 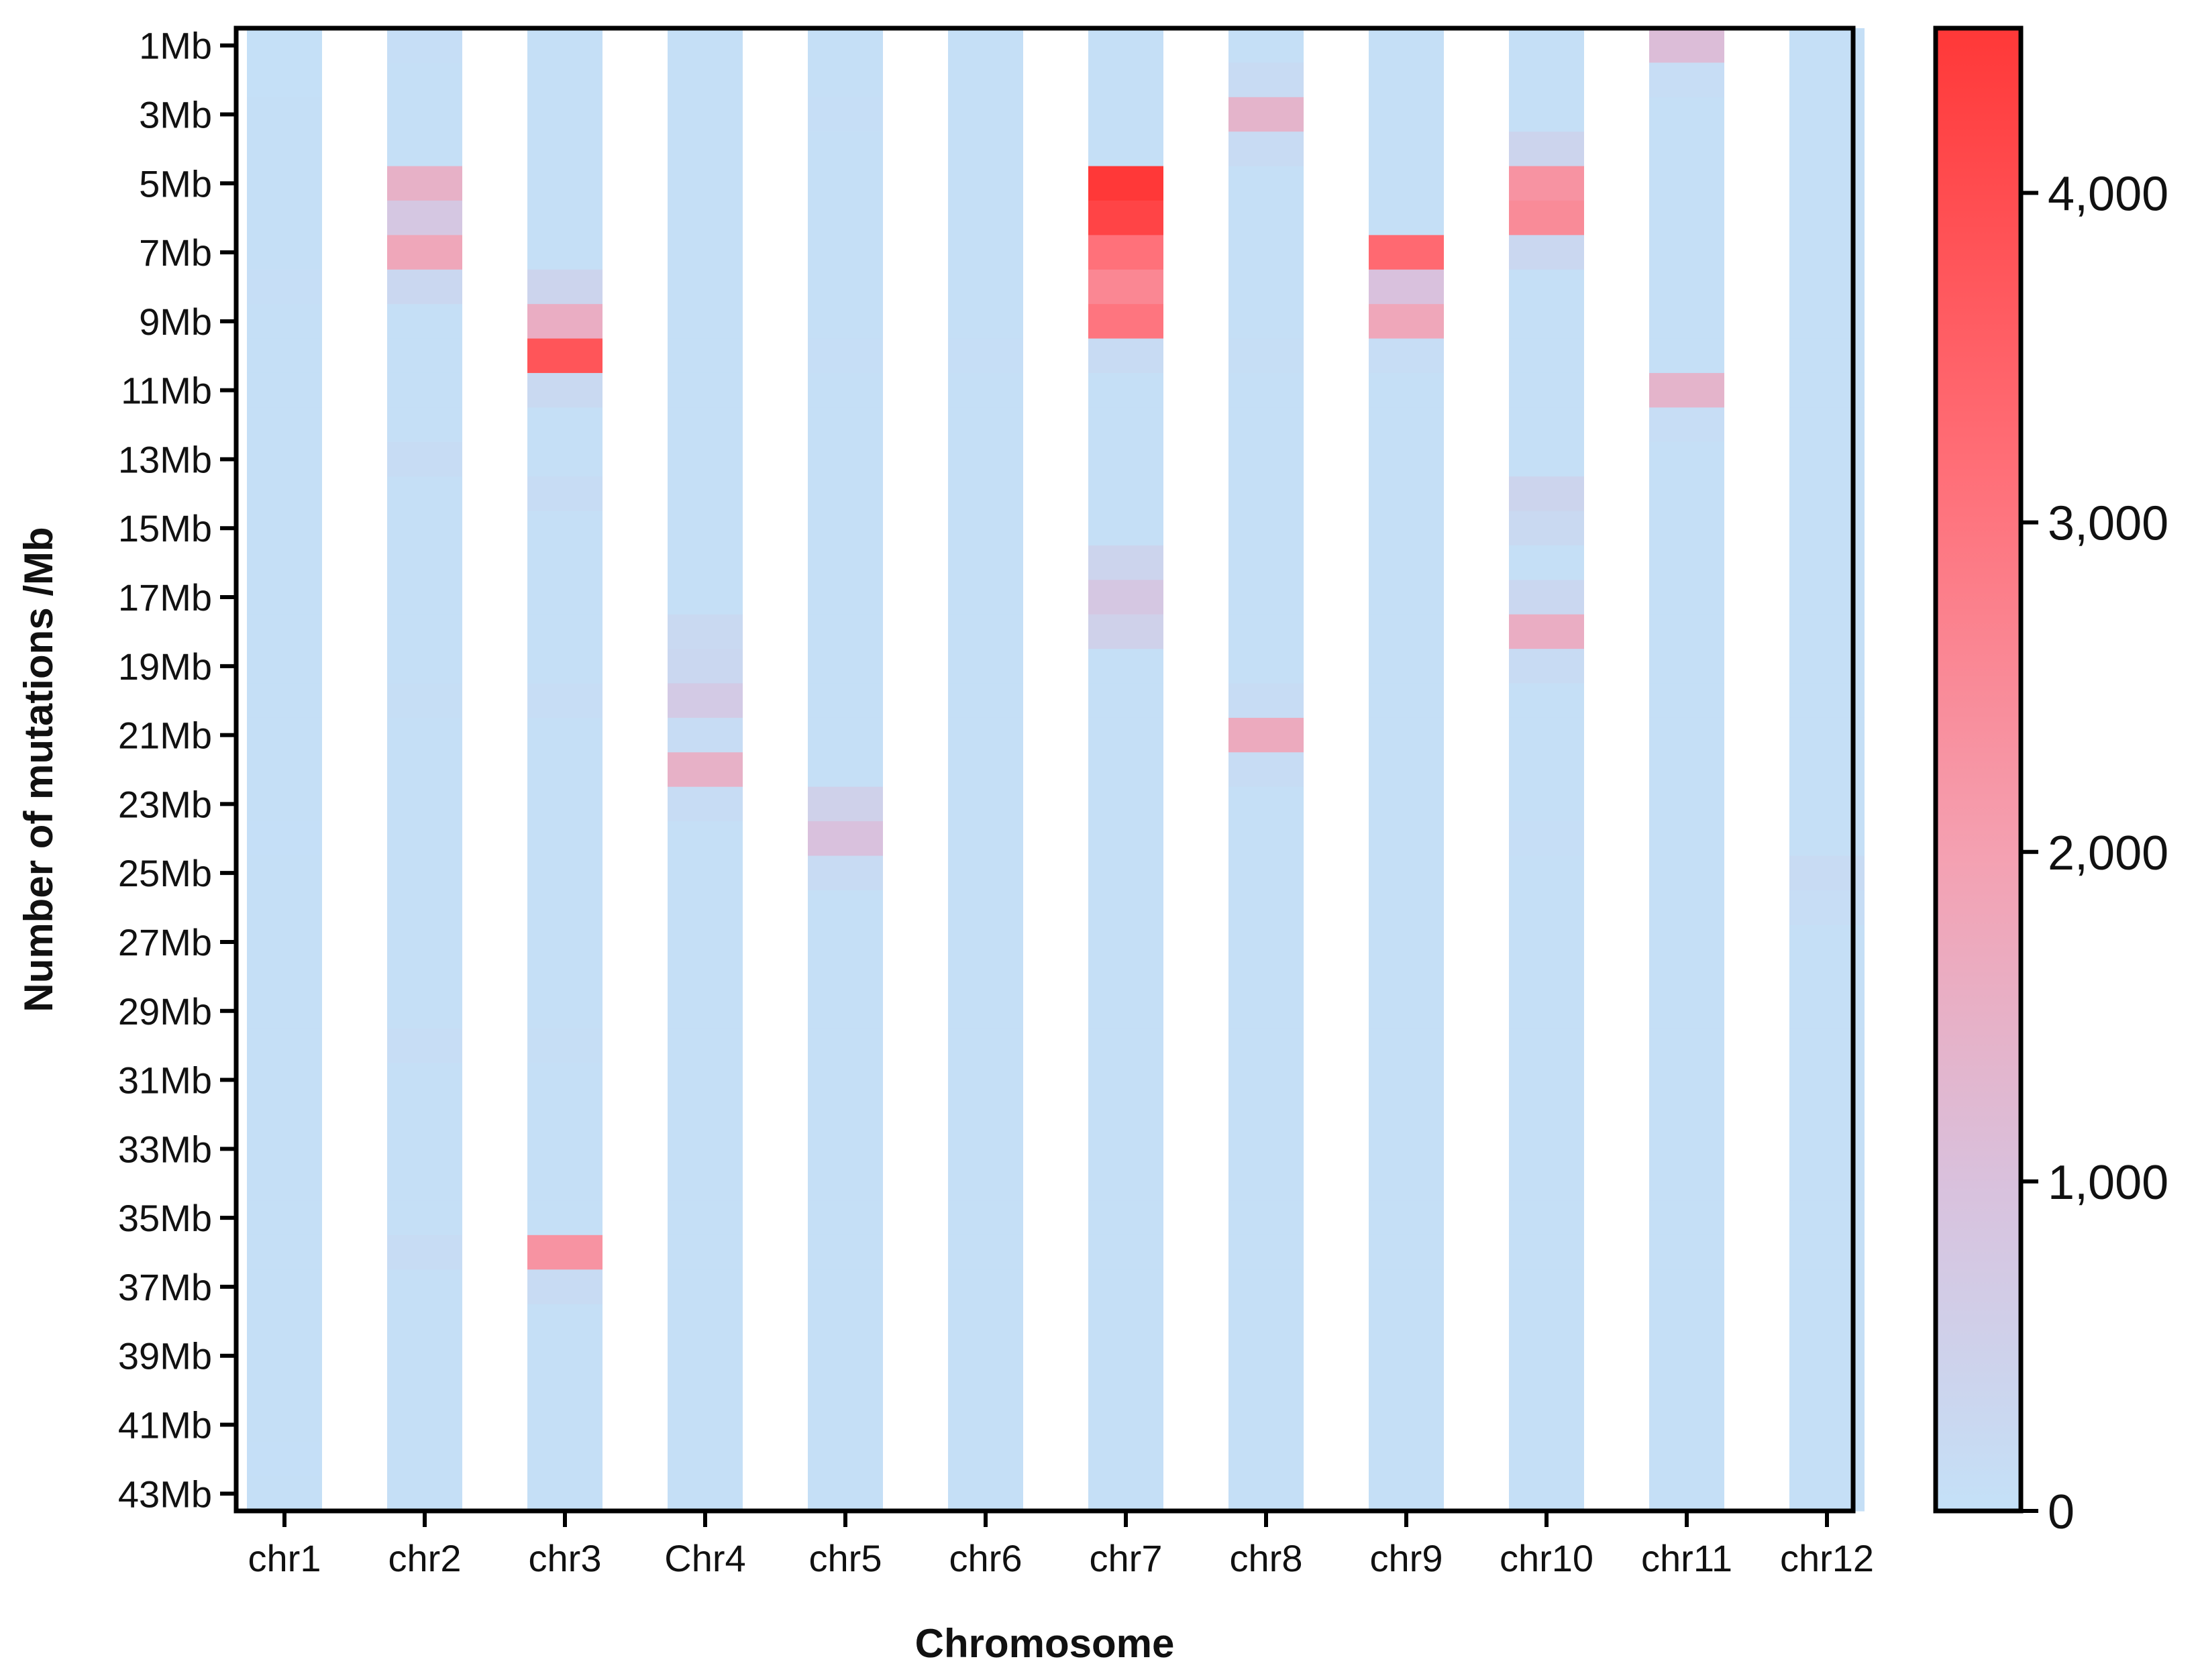 I want to click on y-tick-label: 37Mb, so click(x=165, y=1287).